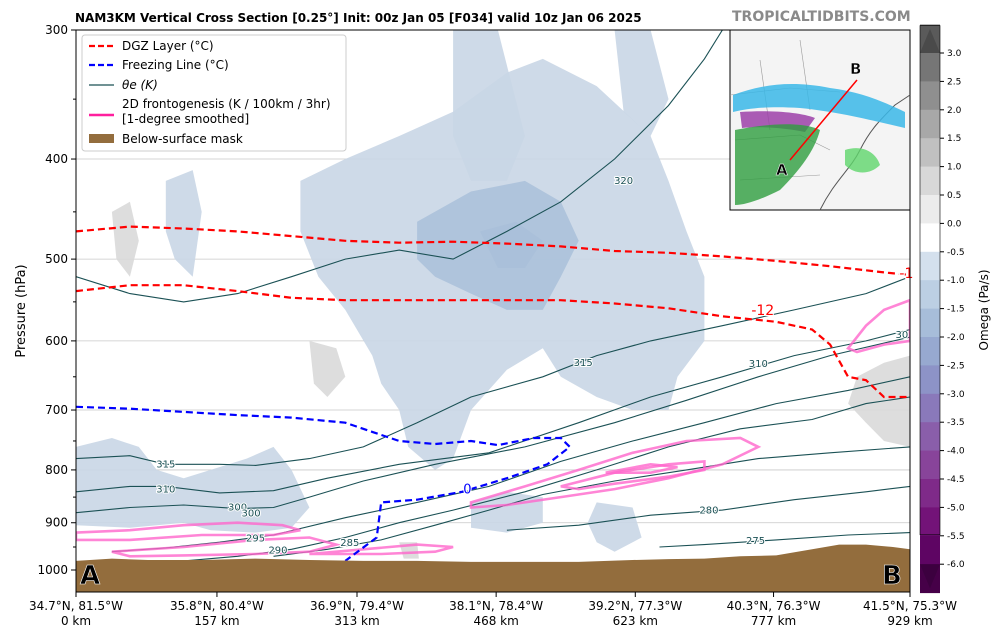 The width and height of the screenshot is (1000, 636). I want to click on legend-label-frontogenesis: 2D frontogenesis (K / 100km / 3hr), so click(226, 104).